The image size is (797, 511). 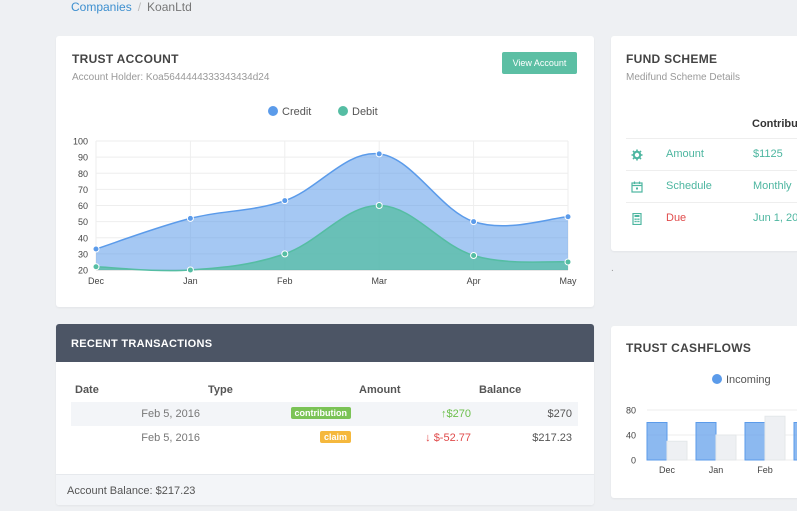 What do you see at coordinates (633, 461) in the screenshot?
I see `y-tick-label: 0` at bounding box center [633, 461].